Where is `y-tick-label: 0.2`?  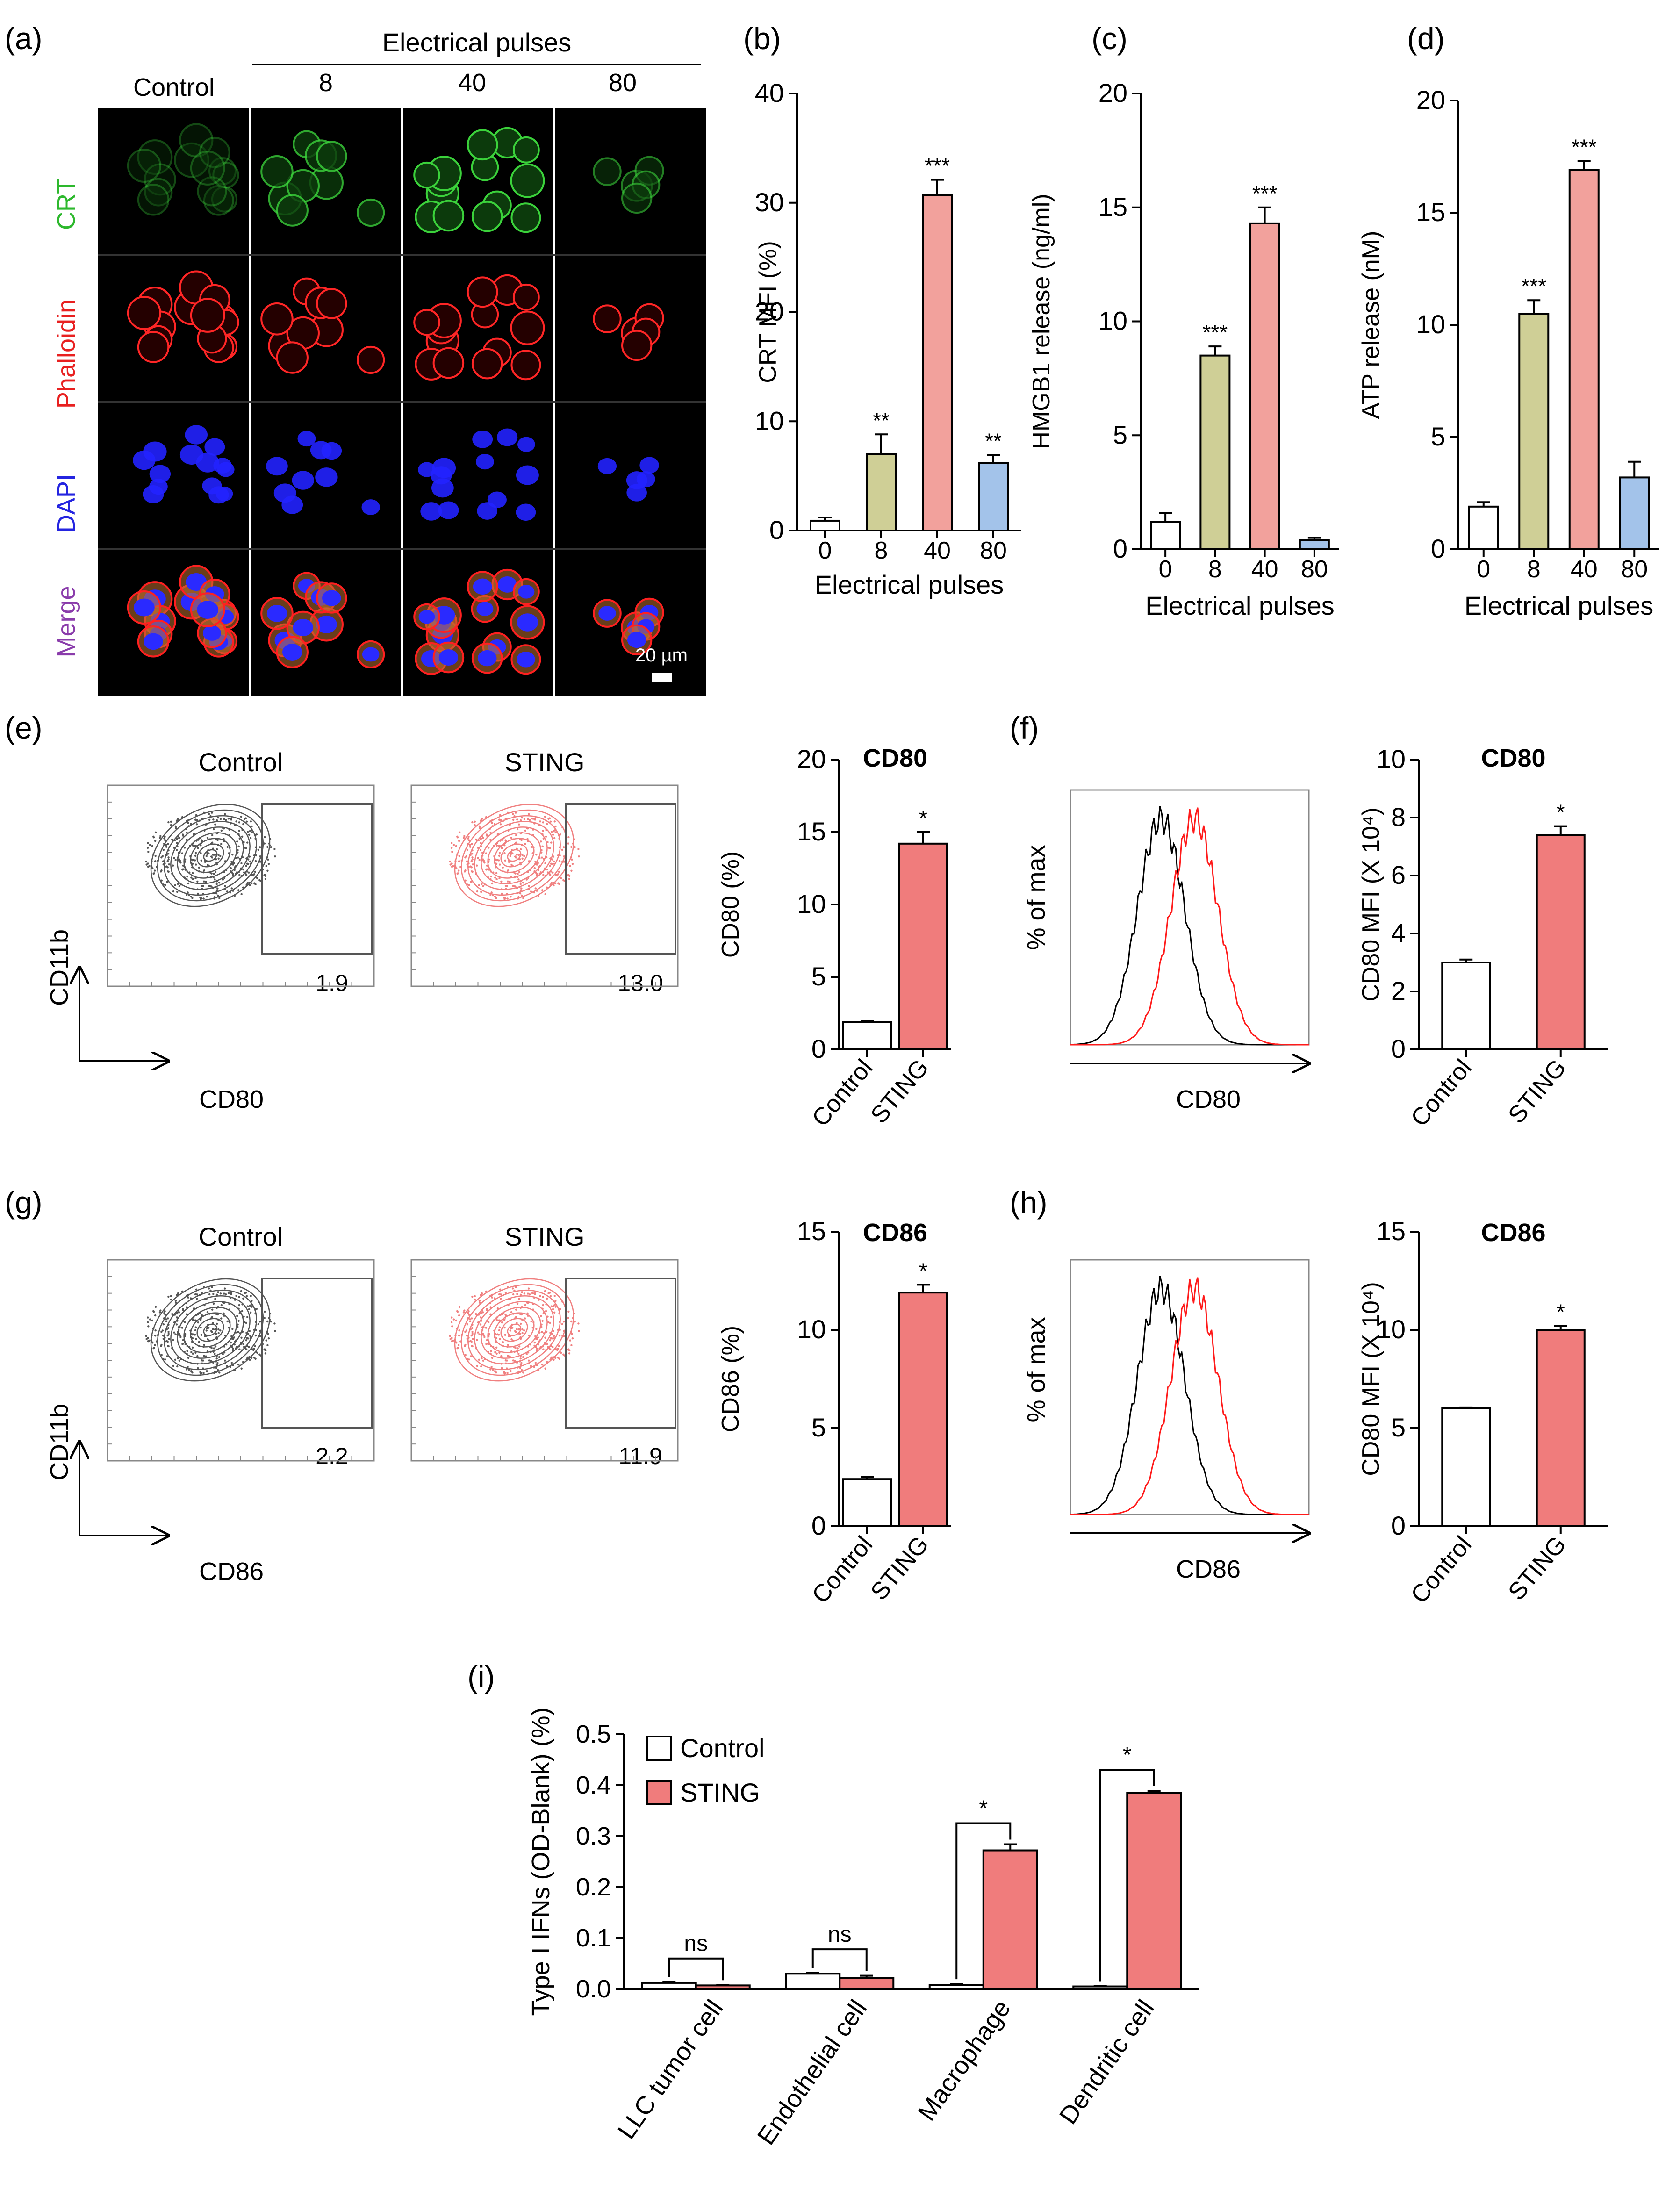 y-tick-label: 0.2 is located at coordinates (593, 1887).